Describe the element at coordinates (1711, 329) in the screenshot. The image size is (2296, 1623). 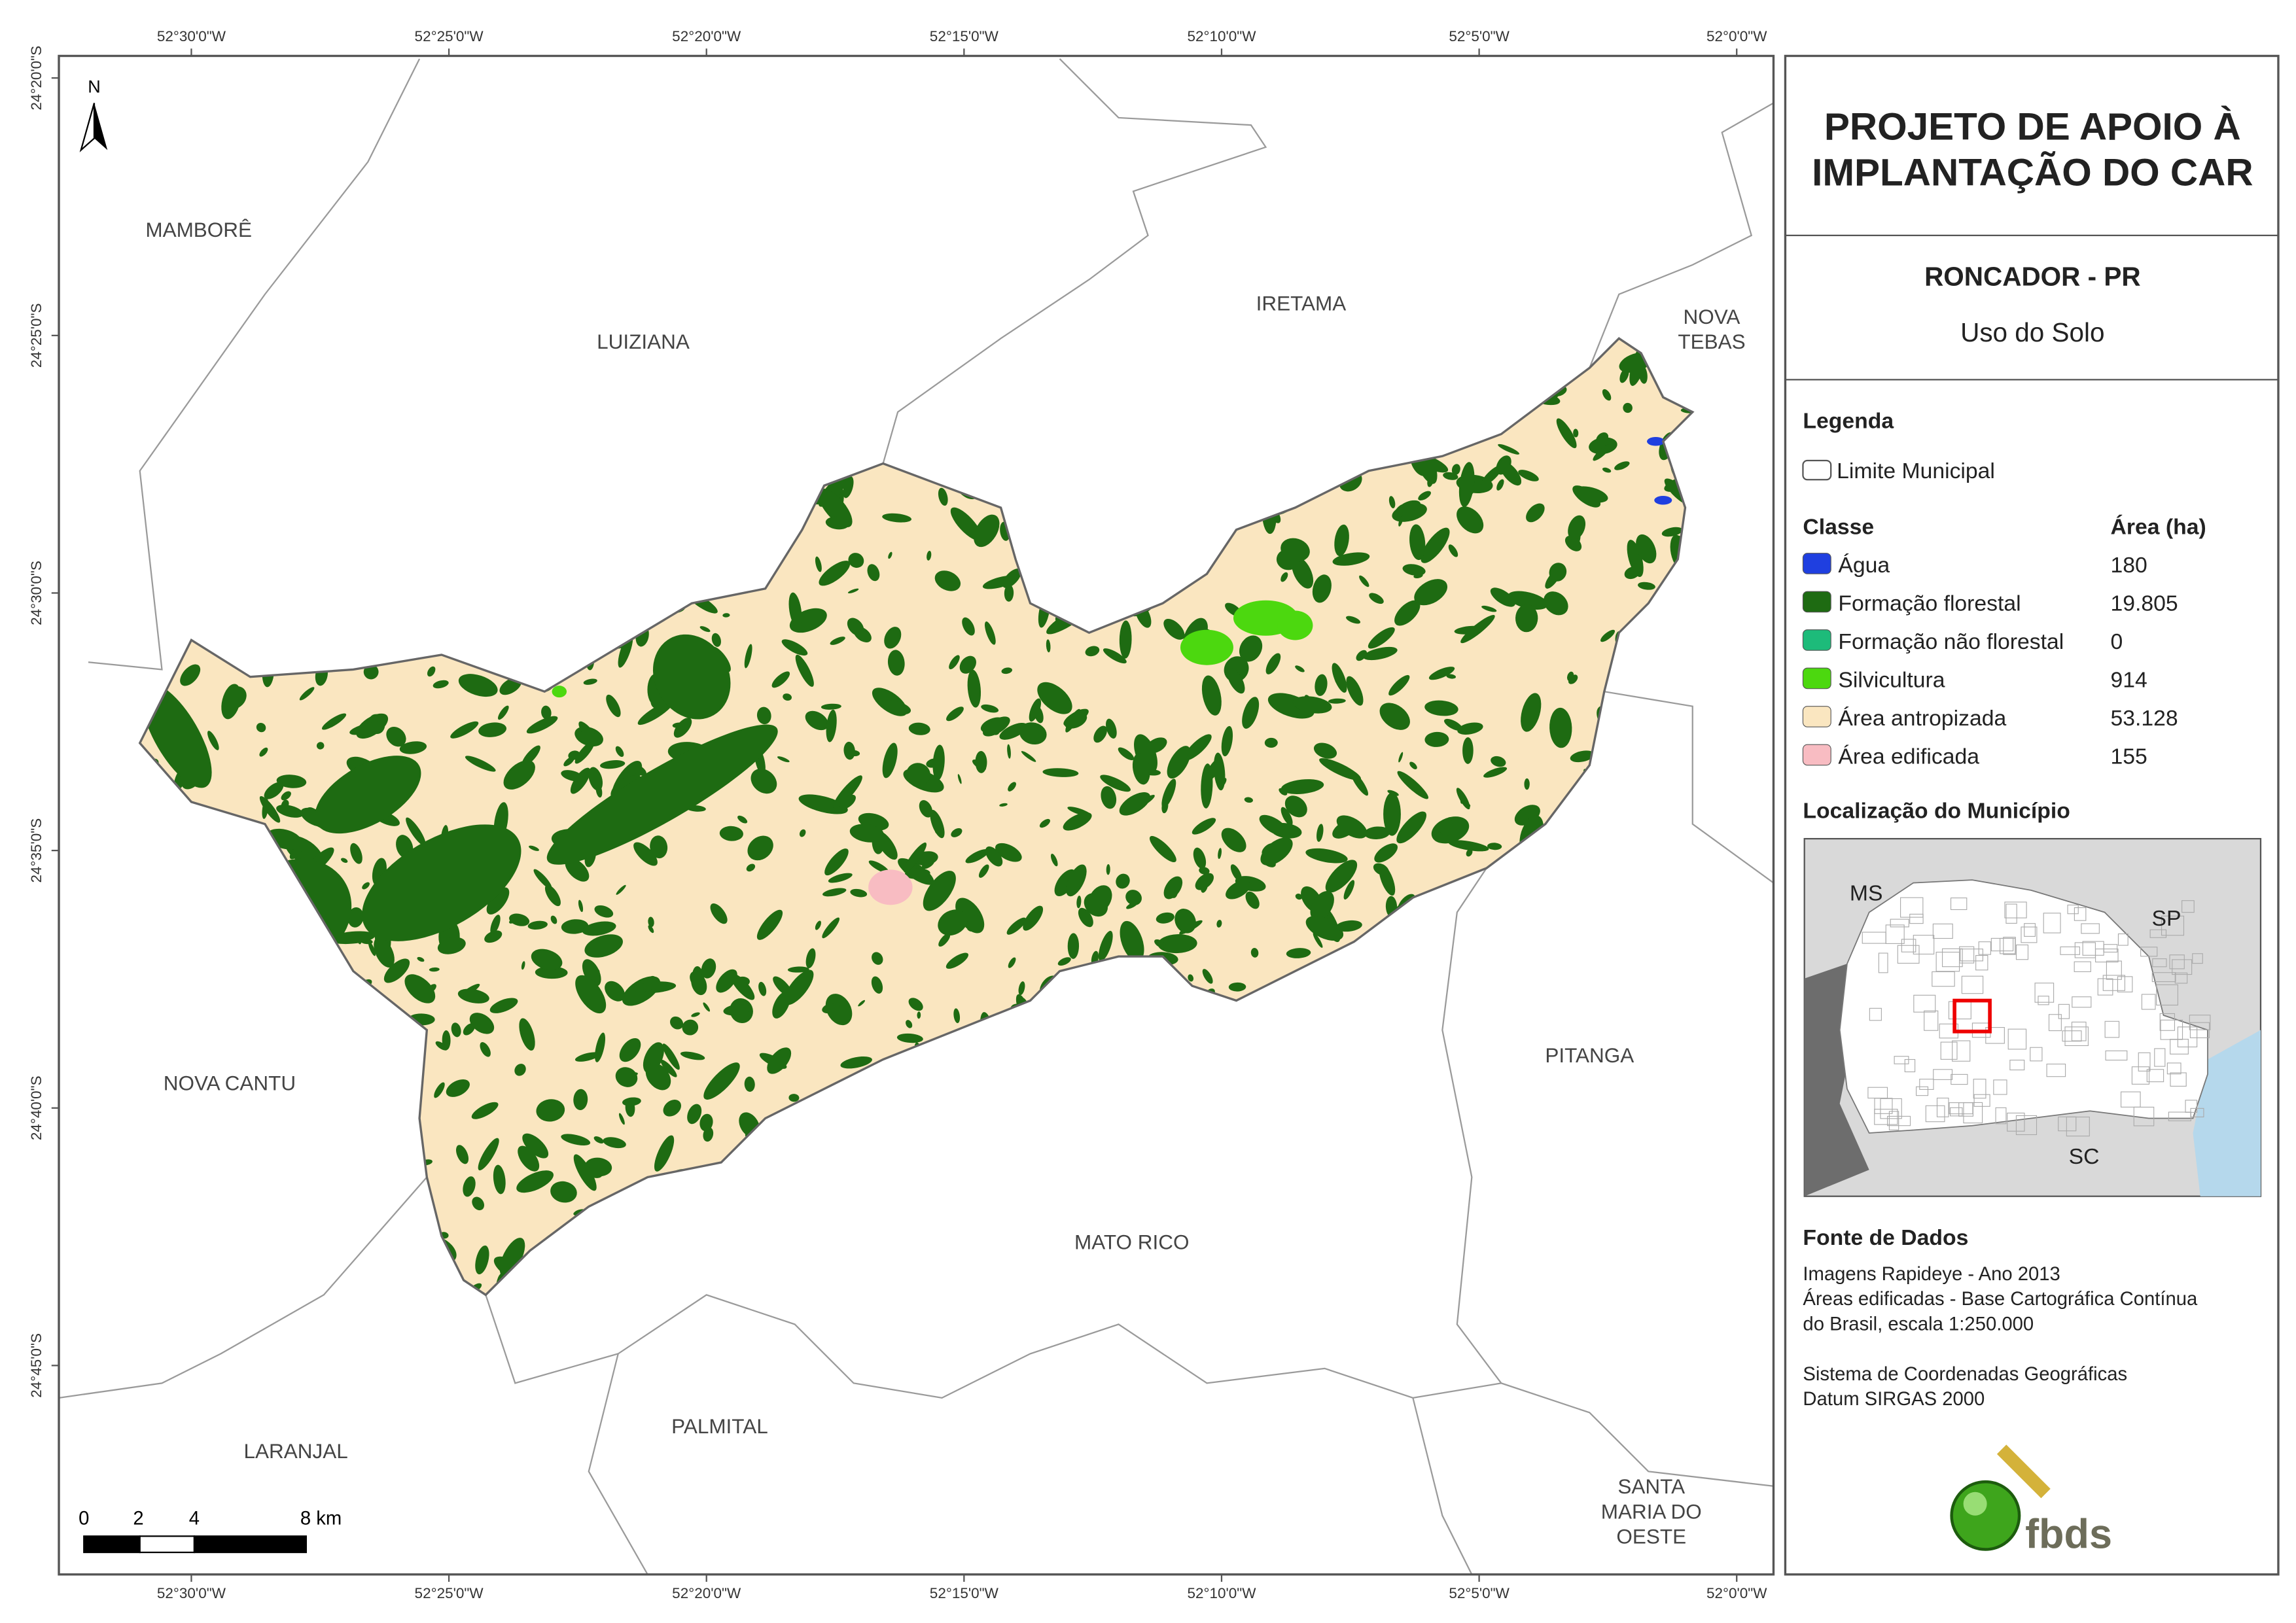
I see `place-label: NOVA TEBAS` at that location.